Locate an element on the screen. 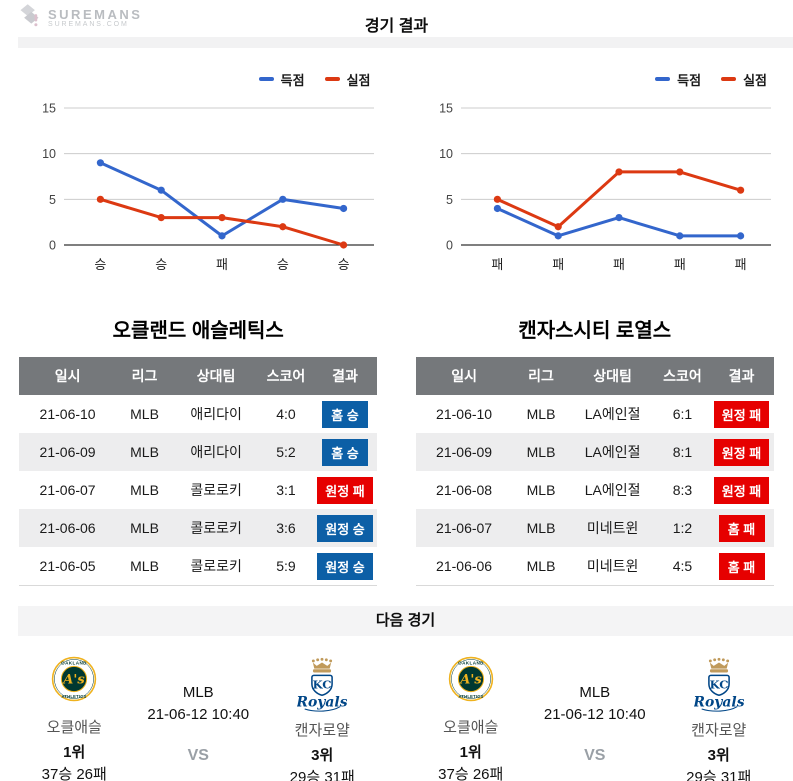  kansas-city-royals-logo-icon: KC Royals is located at coordinates (718, 685).